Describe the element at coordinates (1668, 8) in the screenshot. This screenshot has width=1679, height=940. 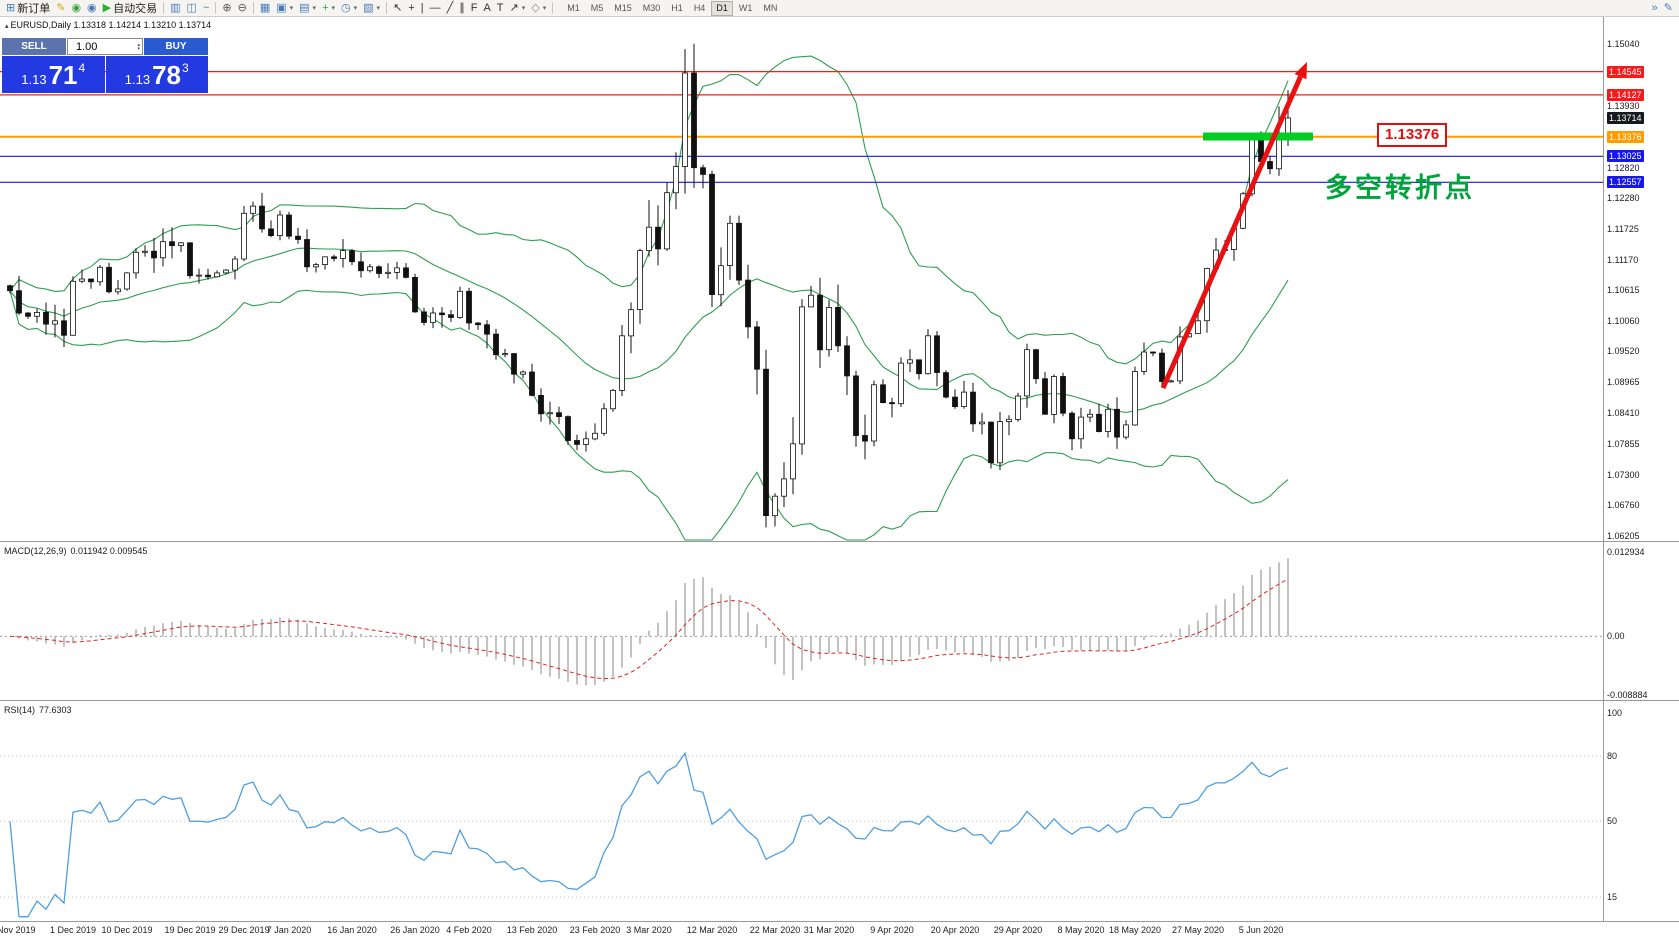
I see `chart-shift-button: ✎` at that location.